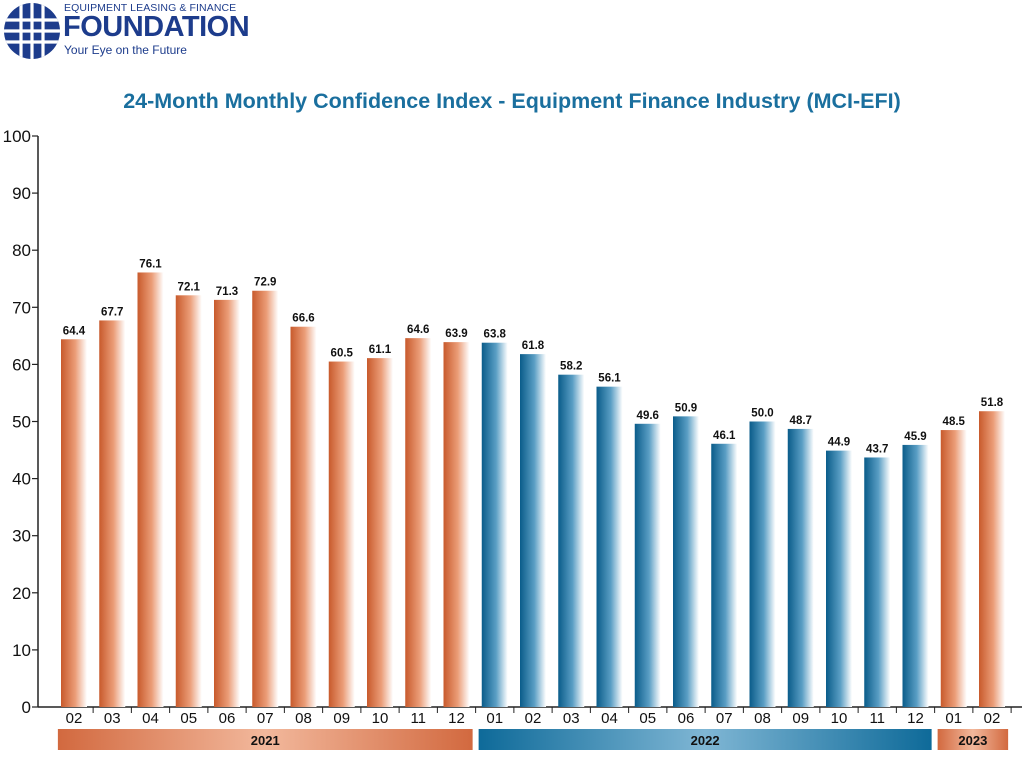 The height and width of the screenshot is (760, 1024). I want to click on y-tick-label: 30, so click(21, 536).